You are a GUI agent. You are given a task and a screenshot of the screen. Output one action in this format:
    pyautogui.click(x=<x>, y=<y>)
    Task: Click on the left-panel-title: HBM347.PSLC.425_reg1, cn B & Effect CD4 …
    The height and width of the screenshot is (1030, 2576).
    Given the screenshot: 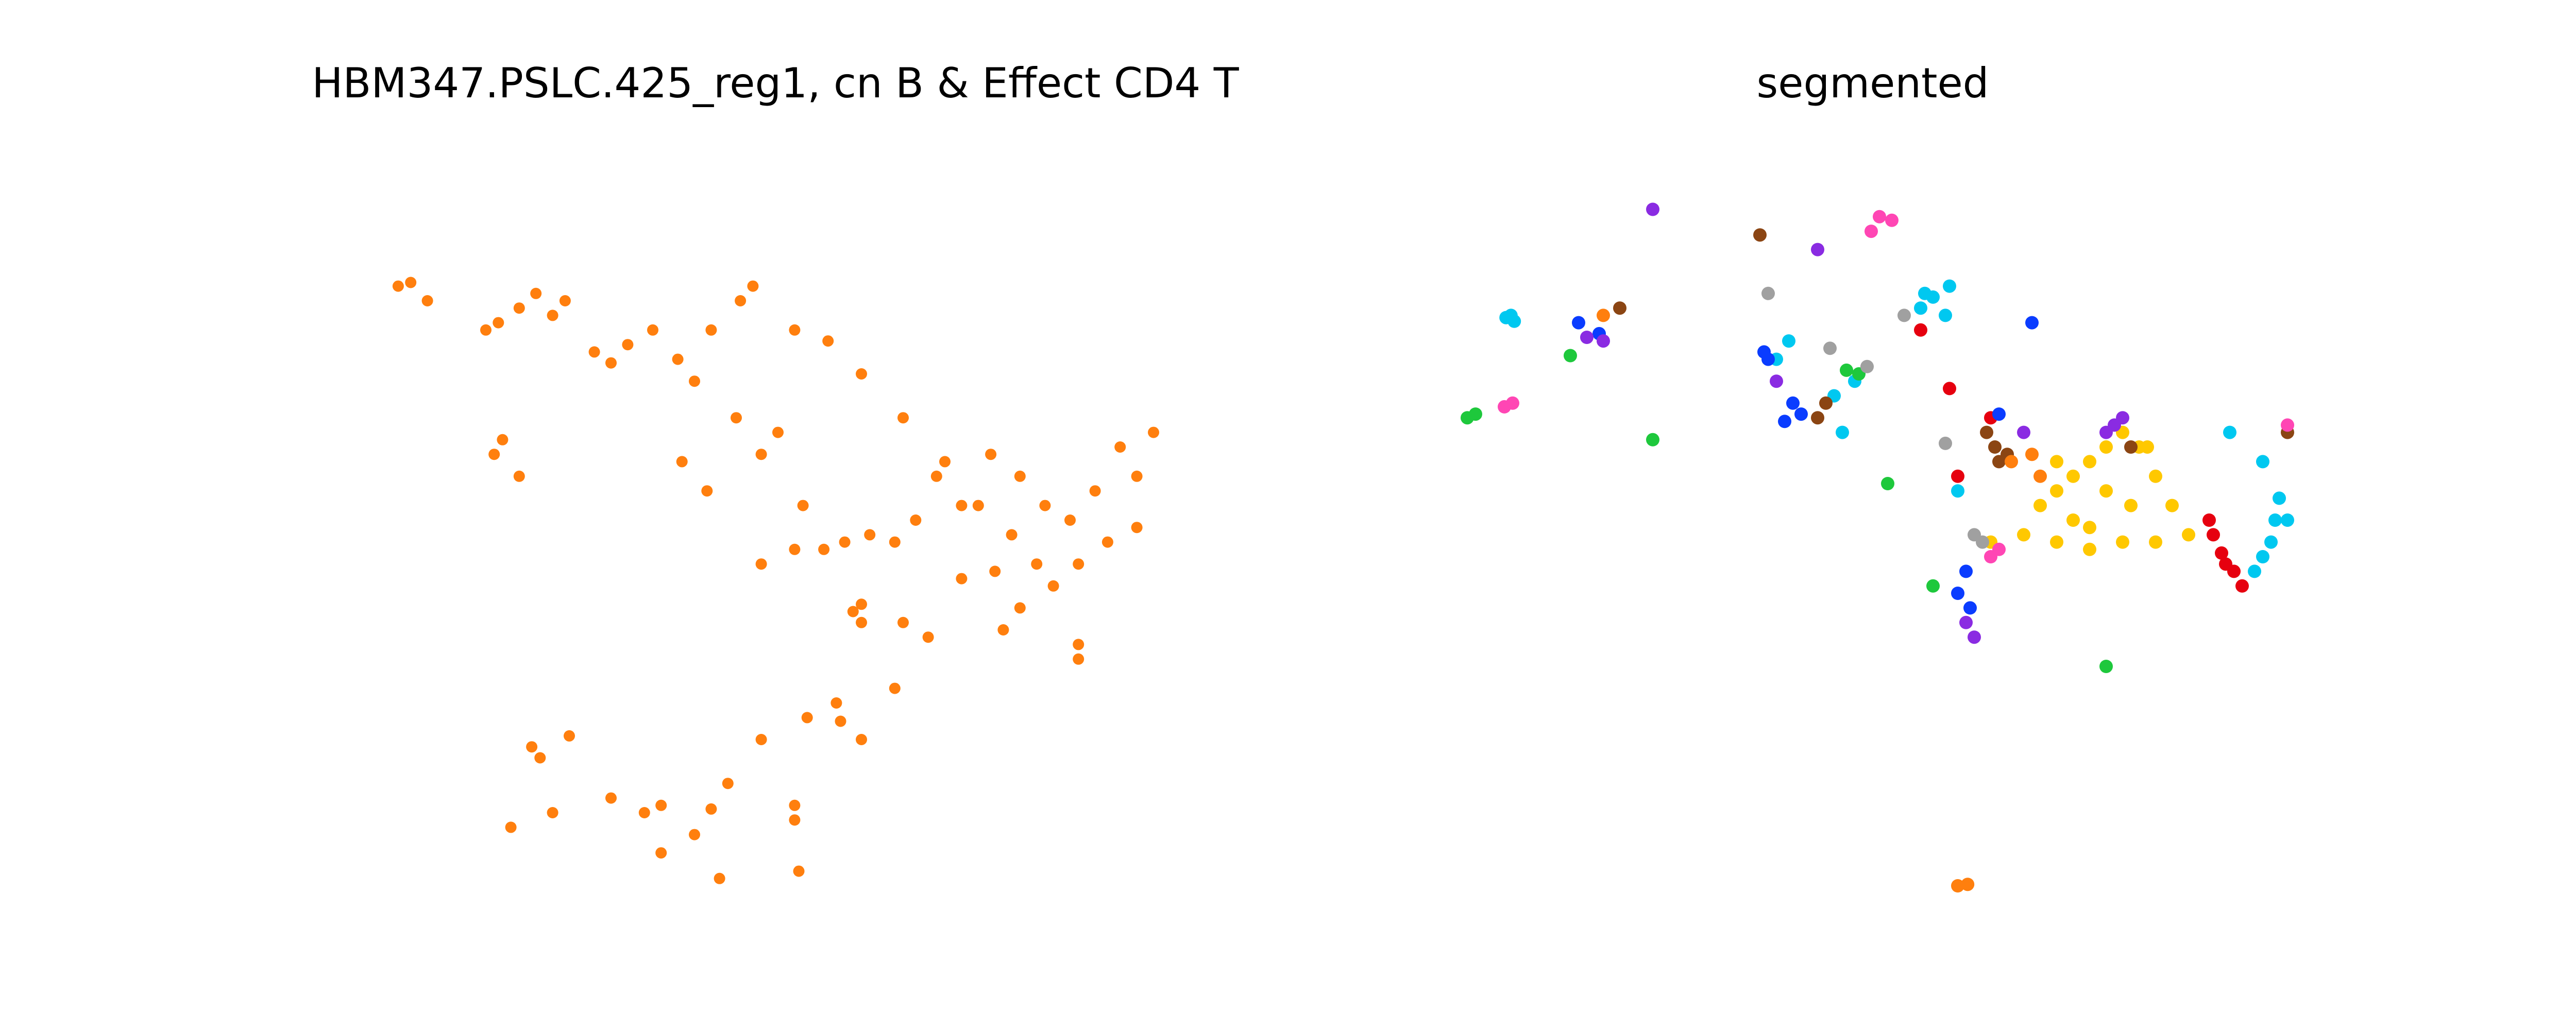 What is the action you would take?
    pyautogui.click(x=775, y=83)
    